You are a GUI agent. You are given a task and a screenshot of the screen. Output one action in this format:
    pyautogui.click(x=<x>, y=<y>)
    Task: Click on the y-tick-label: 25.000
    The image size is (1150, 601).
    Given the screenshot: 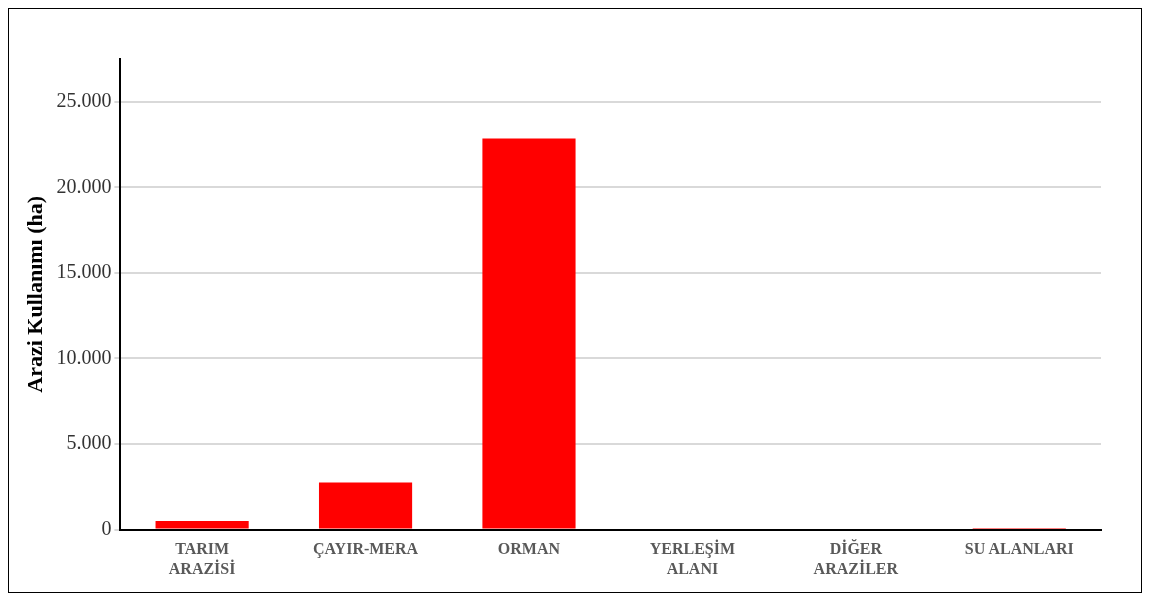 What is the action you would take?
    pyautogui.click(x=84, y=100)
    